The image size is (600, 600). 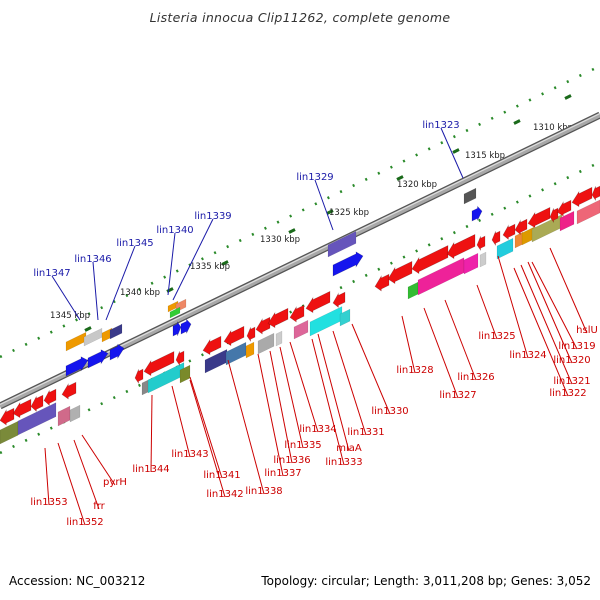 What do you see at coordinates (475, 377) in the screenshot?
I see `lower-gene-label: lin1326` at bounding box center [475, 377].